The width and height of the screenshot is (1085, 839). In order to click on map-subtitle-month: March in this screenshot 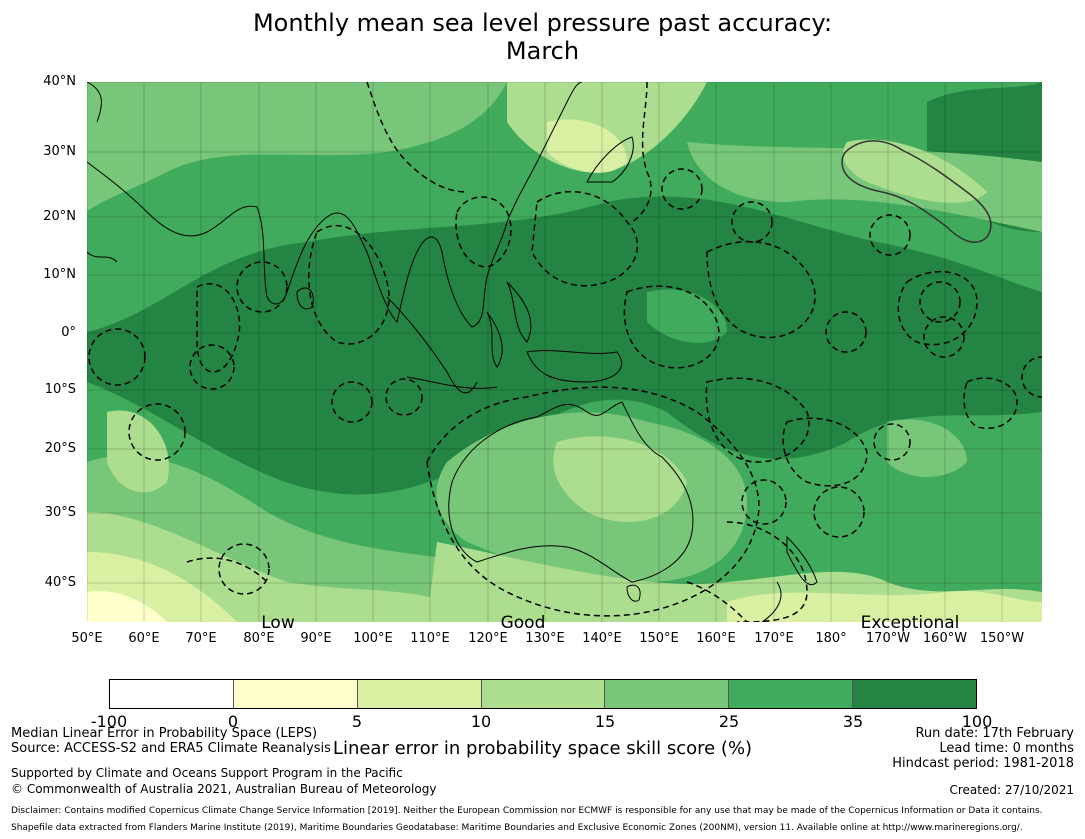, I will do `click(542, 51)`.